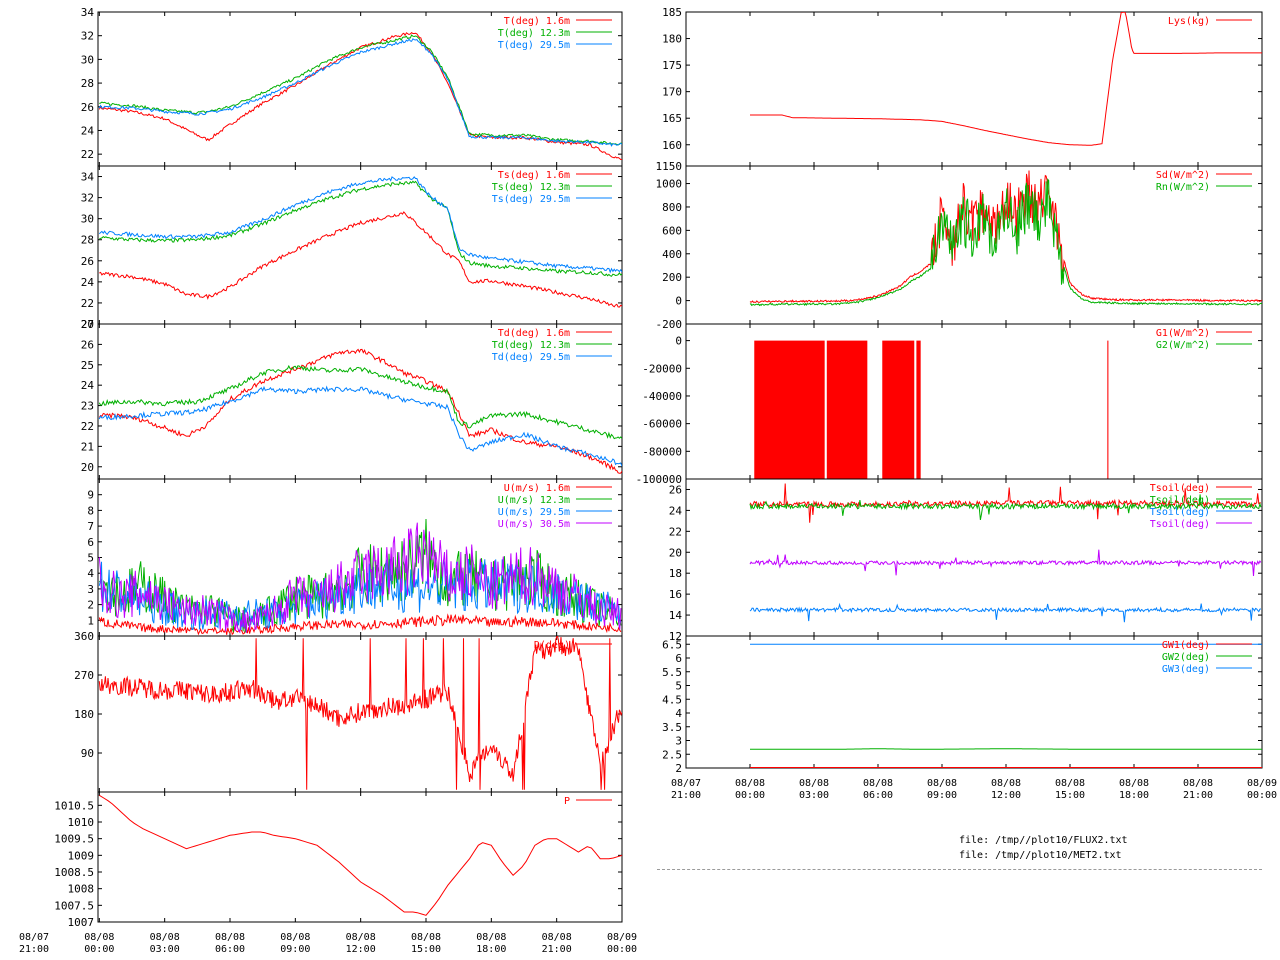 Image resolution: width=1280 pixels, height=960 pixels. I want to click on y-tick-label: 9, so click(90, 495).